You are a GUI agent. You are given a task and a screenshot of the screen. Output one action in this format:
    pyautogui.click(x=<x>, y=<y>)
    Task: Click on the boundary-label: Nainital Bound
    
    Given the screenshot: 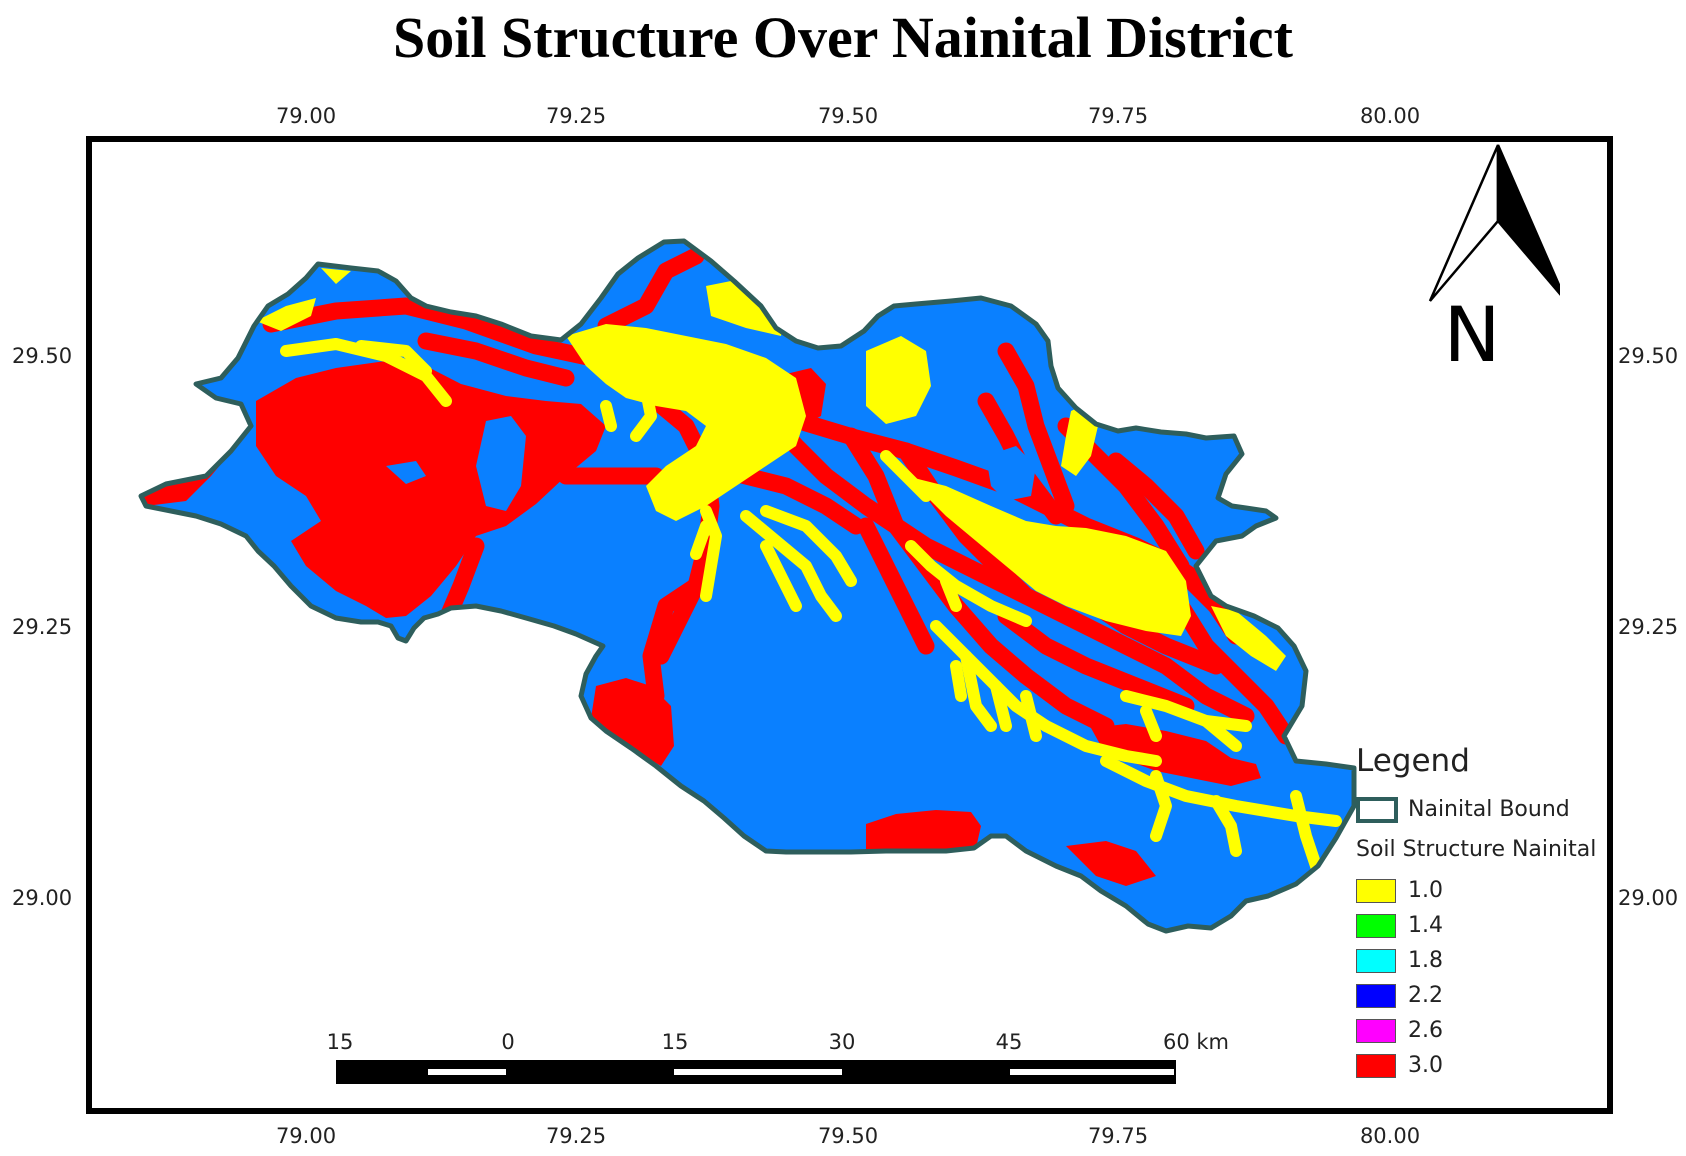 What is the action you would take?
    pyautogui.click(x=1489, y=809)
    